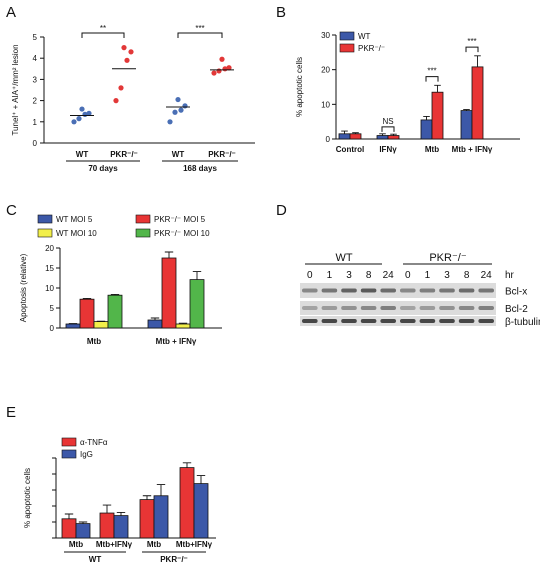  What do you see at coordinates (510, 275) in the screenshot?
I see `time-unit-label: hr` at bounding box center [510, 275].